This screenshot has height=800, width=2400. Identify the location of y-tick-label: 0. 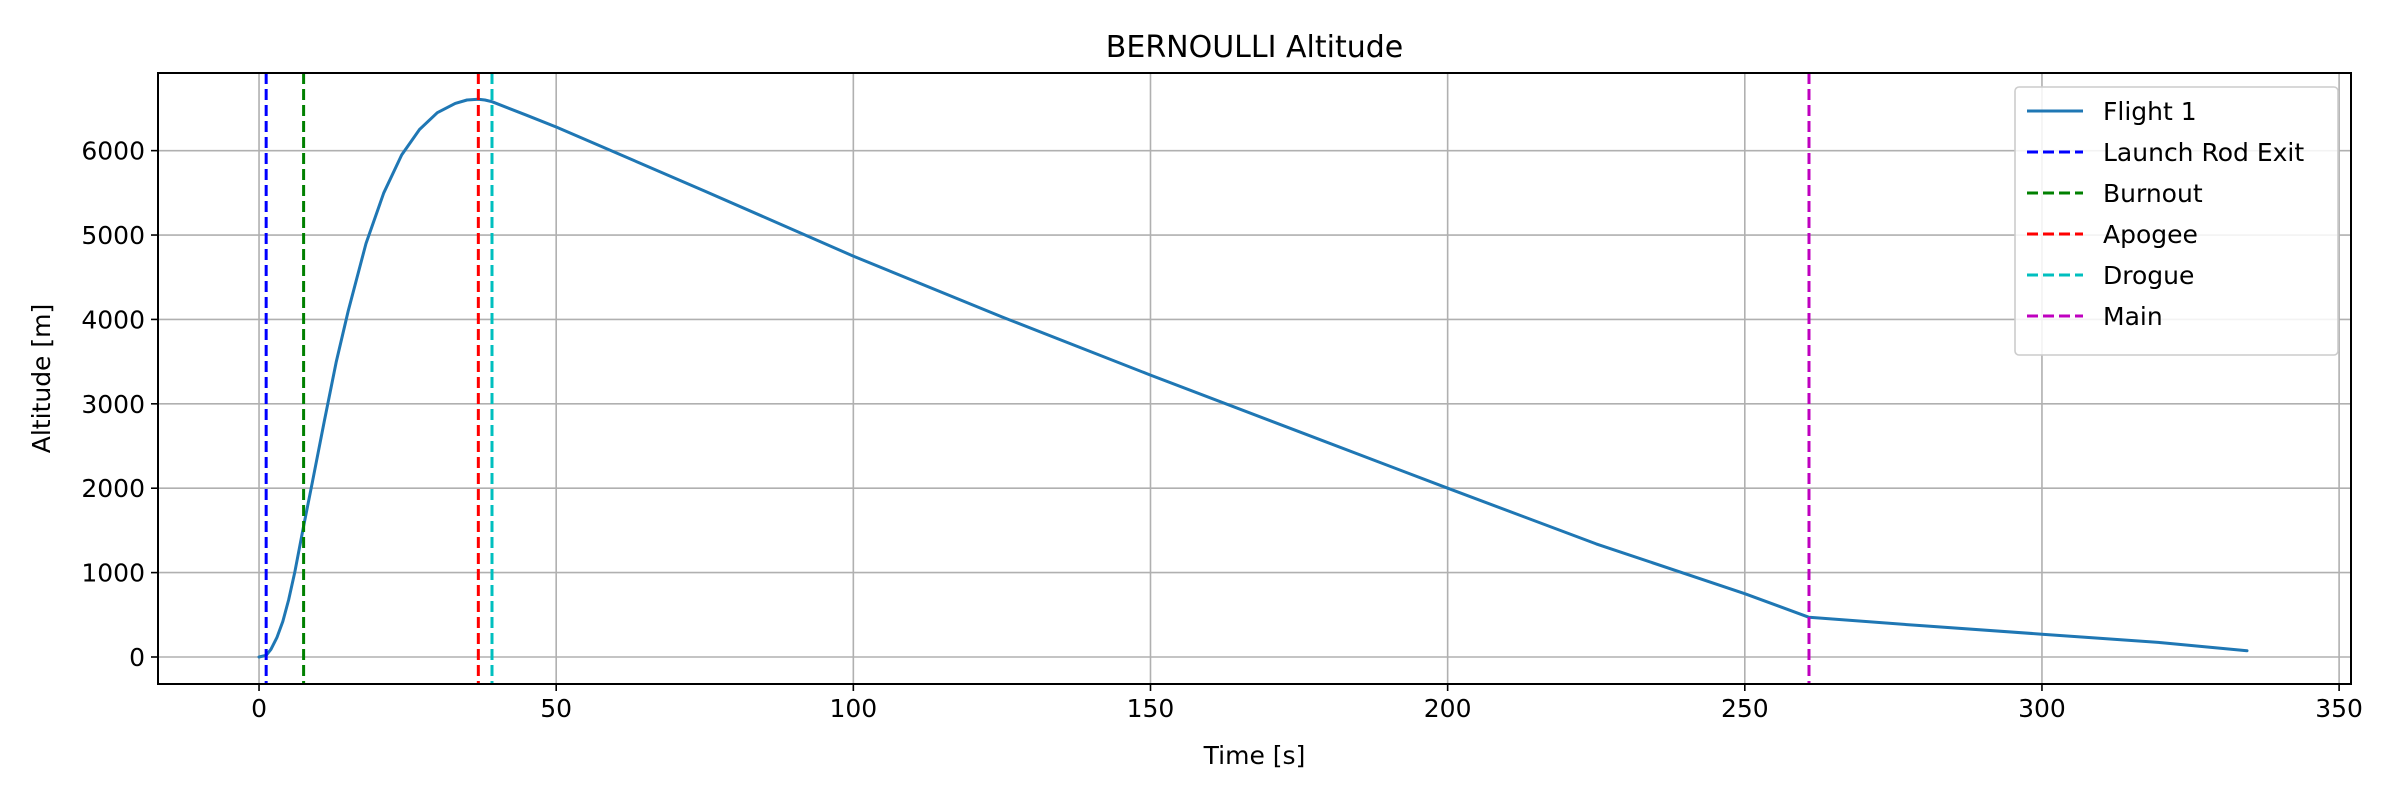
(137, 657).